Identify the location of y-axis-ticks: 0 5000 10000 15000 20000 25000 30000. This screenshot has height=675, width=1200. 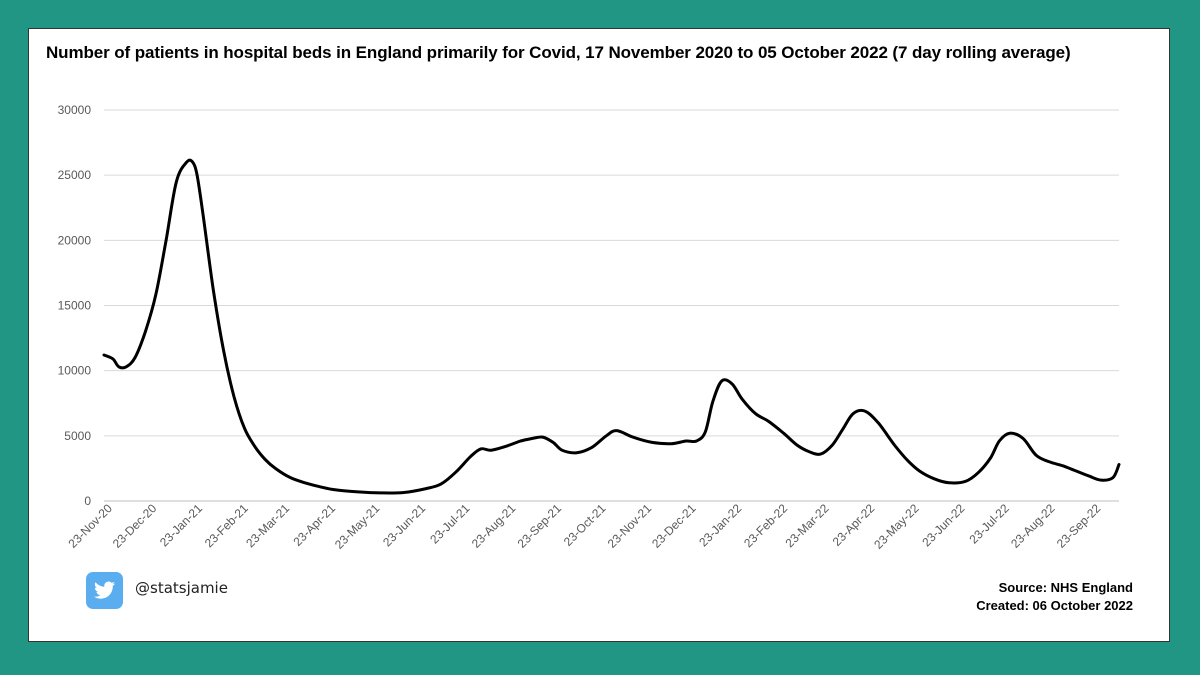
(75, 305).